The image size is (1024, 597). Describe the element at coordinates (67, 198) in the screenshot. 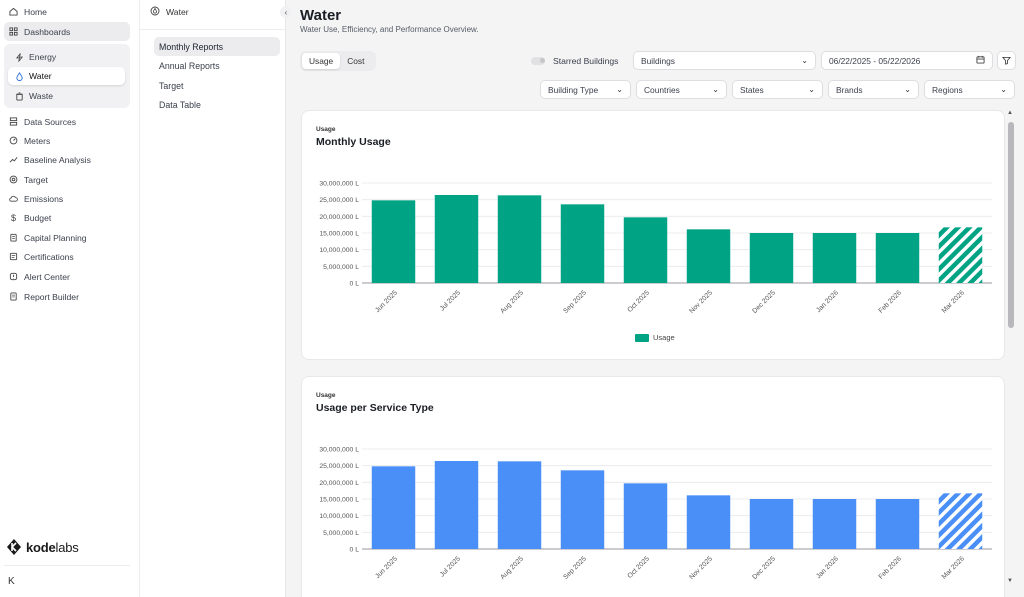

I see `nav-emissions: Emissions` at that location.